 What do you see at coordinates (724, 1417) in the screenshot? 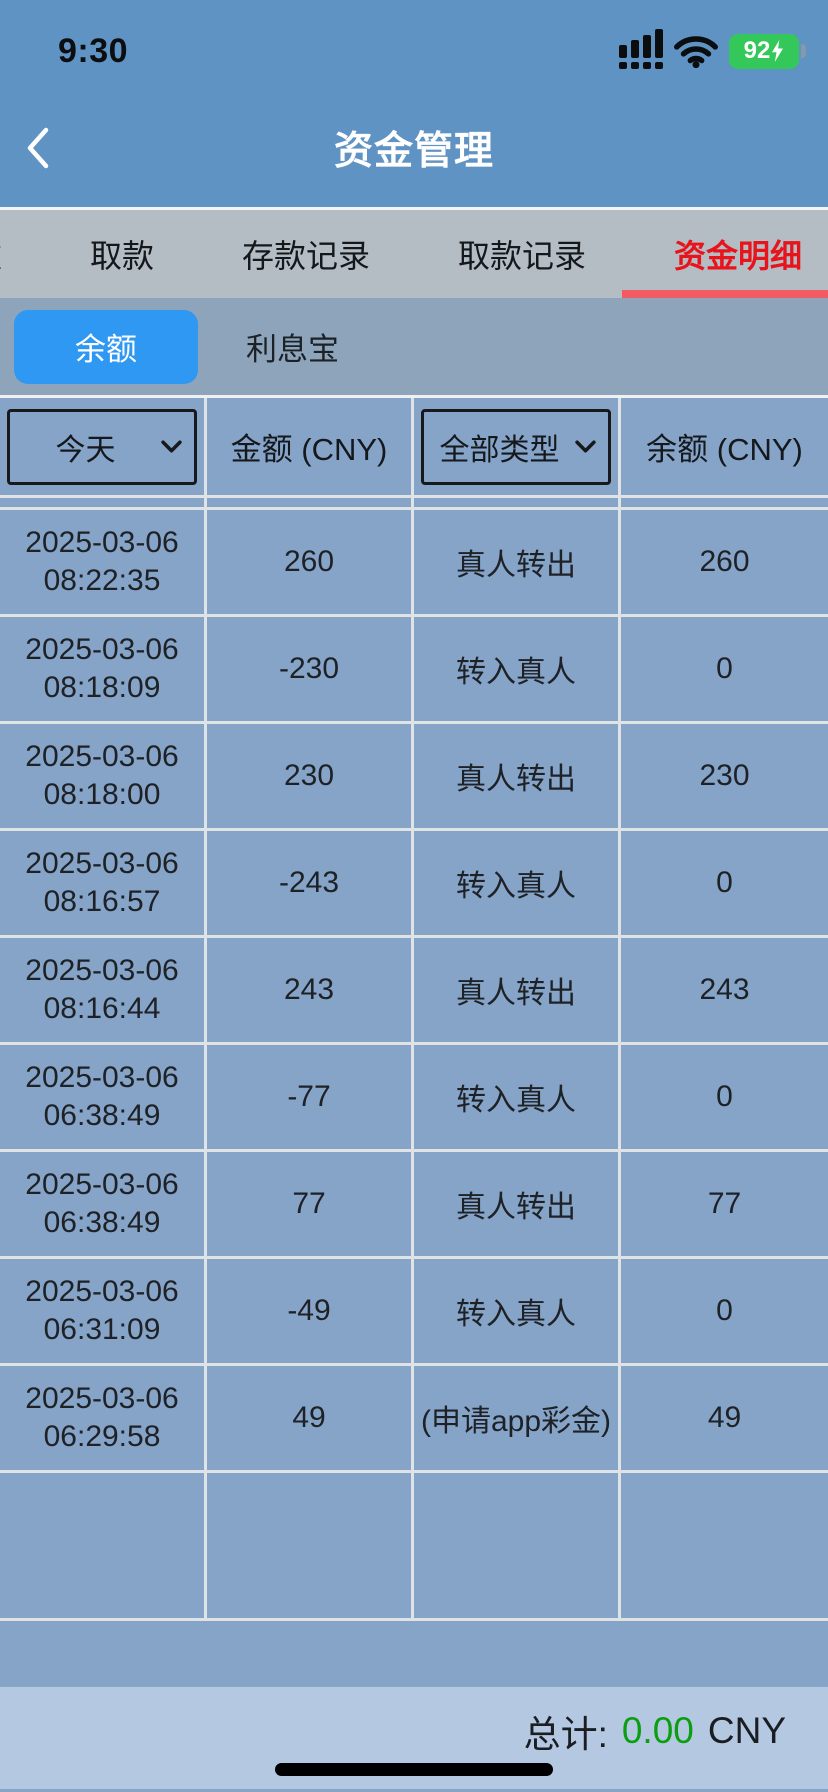
I see `cell-balance: 49` at bounding box center [724, 1417].